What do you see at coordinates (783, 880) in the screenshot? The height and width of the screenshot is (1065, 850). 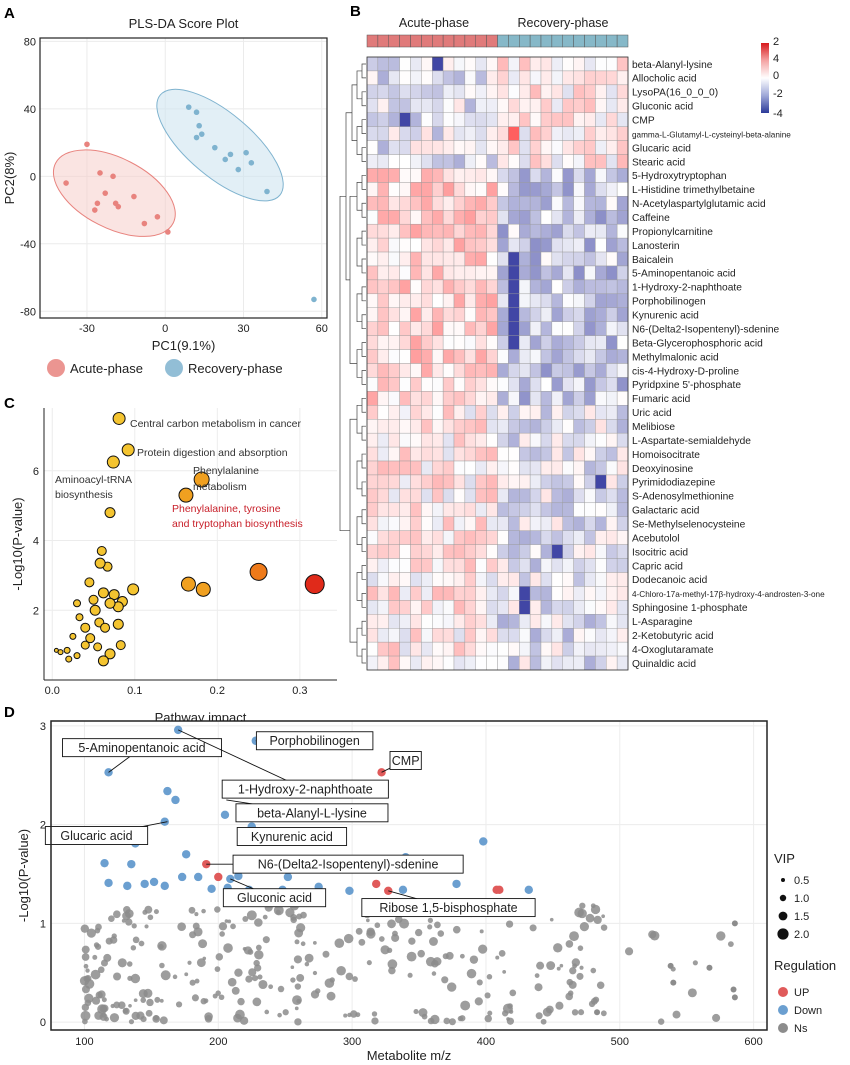 I see `vip-legend-swatch` at bounding box center [783, 880].